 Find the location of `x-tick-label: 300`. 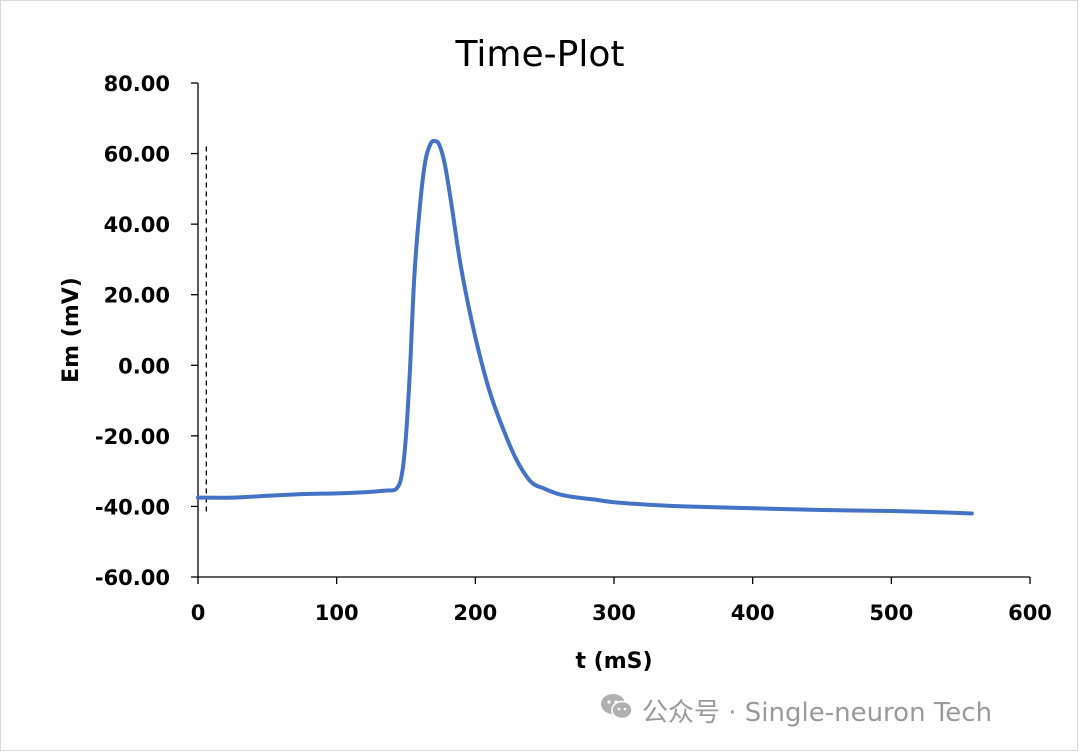

x-tick-label: 300 is located at coordinates (614, 613).